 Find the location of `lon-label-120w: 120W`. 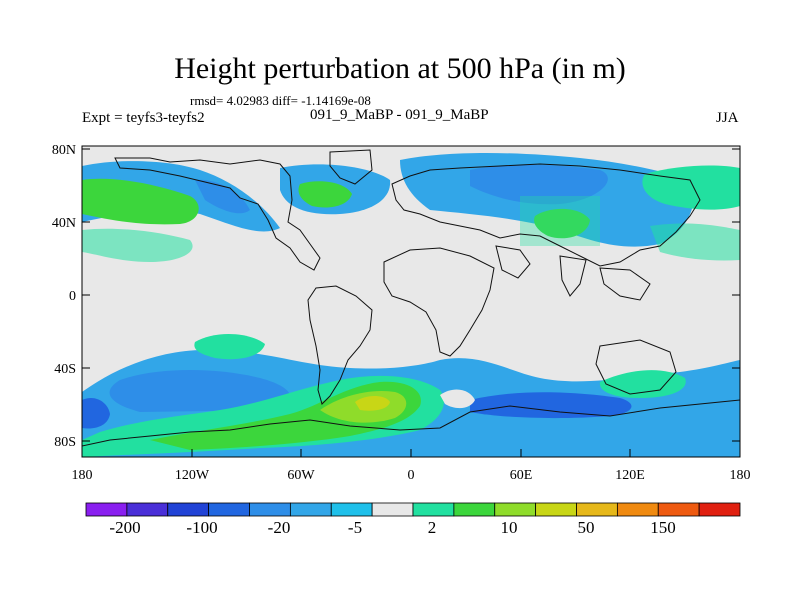

lon-label-120w: 120W is located at coordinates (192, 475).